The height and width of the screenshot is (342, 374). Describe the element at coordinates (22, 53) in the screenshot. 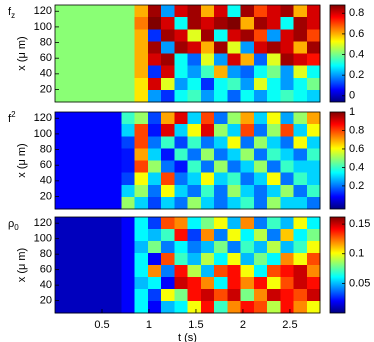

I see `y-axis-label: x (μ m)` at that location.